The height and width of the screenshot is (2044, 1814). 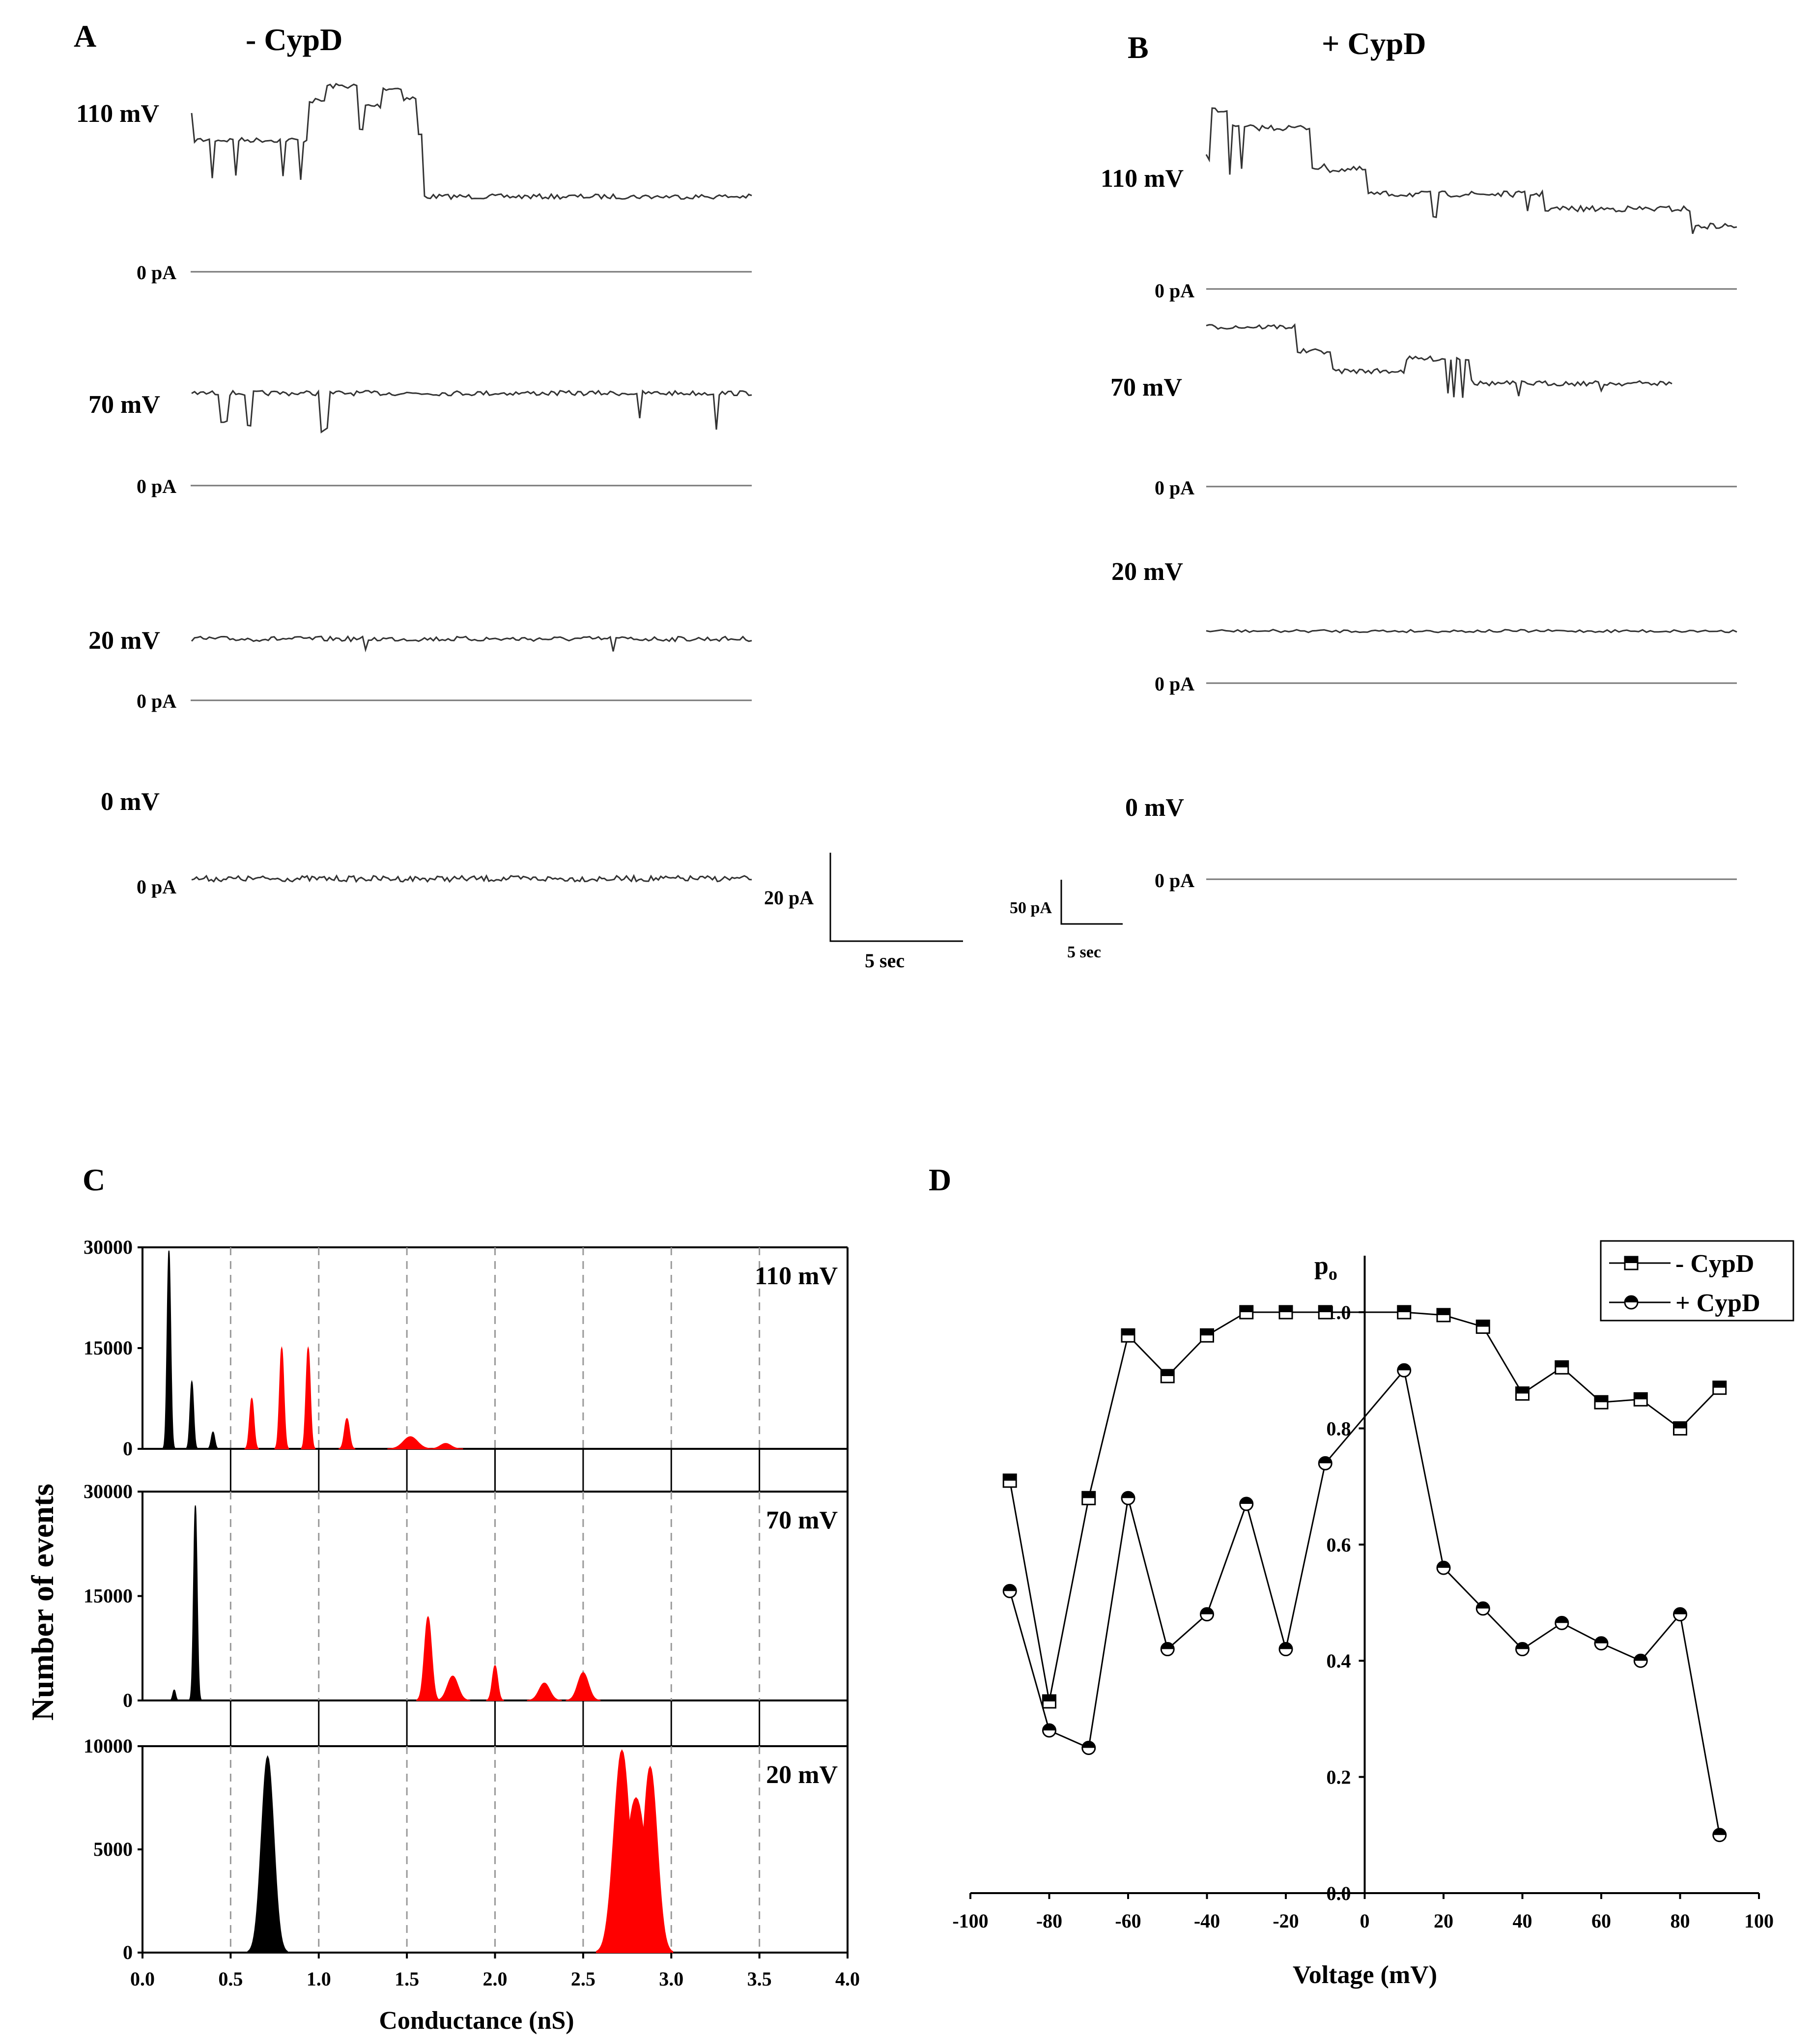 I want to click on a-scalebar, so click(x=896, y=897).